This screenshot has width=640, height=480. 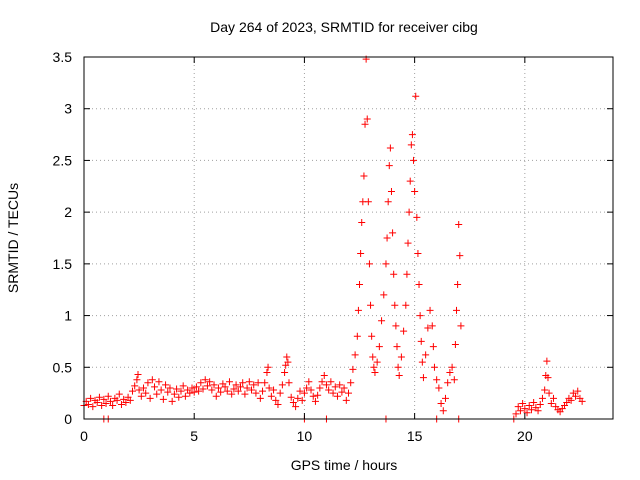 I want to click on y-tick-label: 0.5, so click(x=63, y=367).